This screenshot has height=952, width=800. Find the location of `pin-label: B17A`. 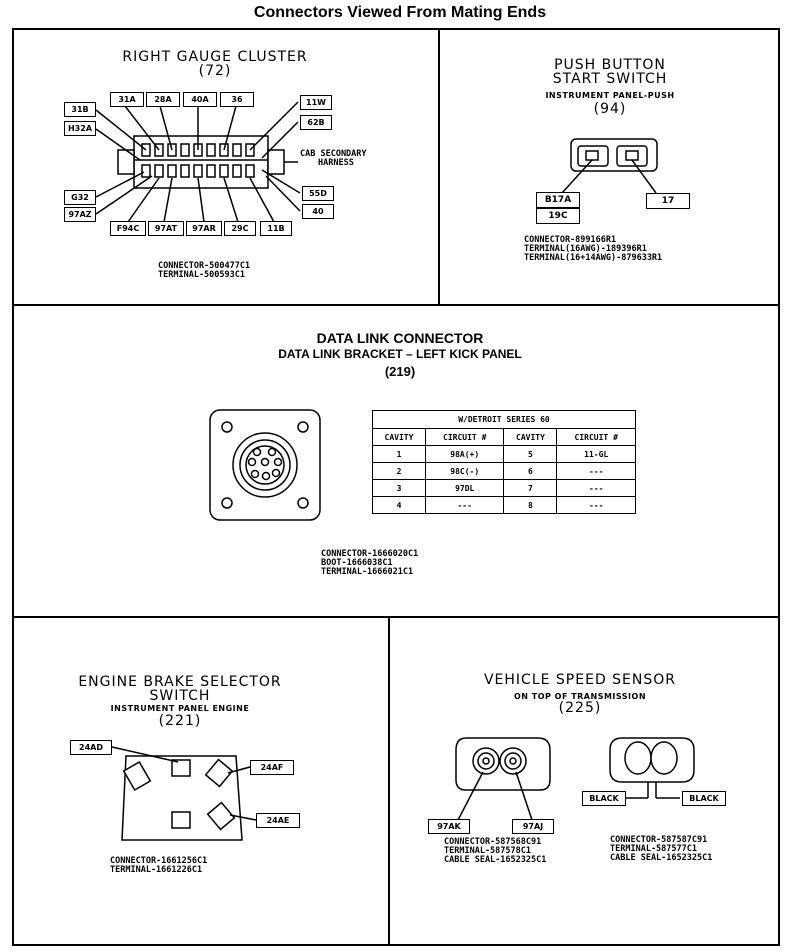

pin-label: B17A is located at coordinates (558, 200).